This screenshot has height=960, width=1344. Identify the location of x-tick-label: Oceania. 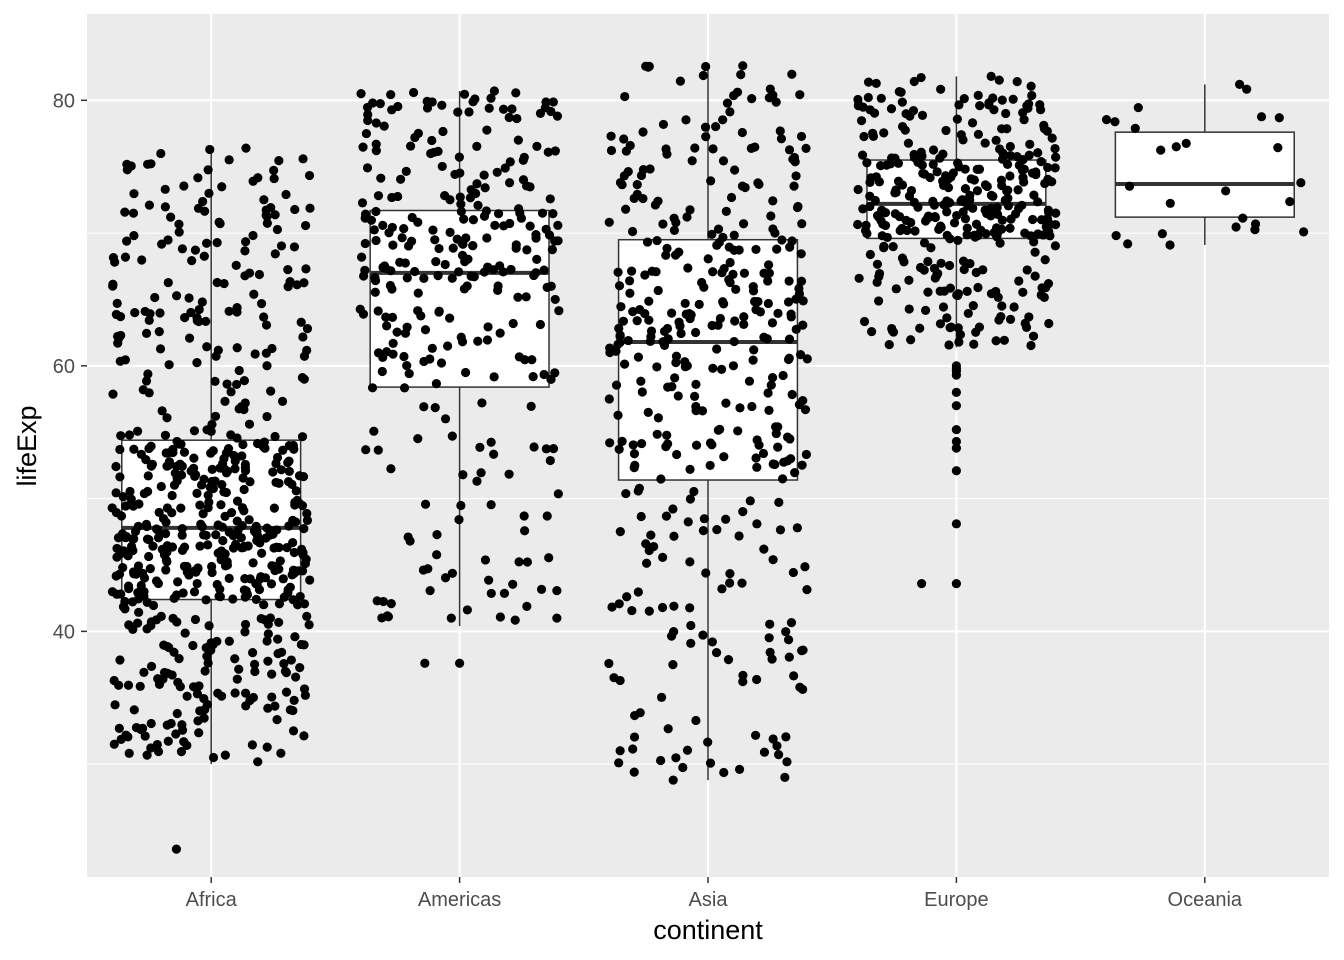
(1205, 900).